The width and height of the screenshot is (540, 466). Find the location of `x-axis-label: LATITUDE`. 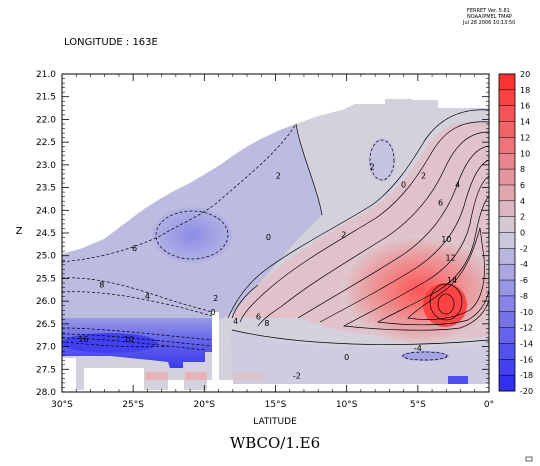

x-axis-label: LATITUDE is located at coordinates (275, 422).